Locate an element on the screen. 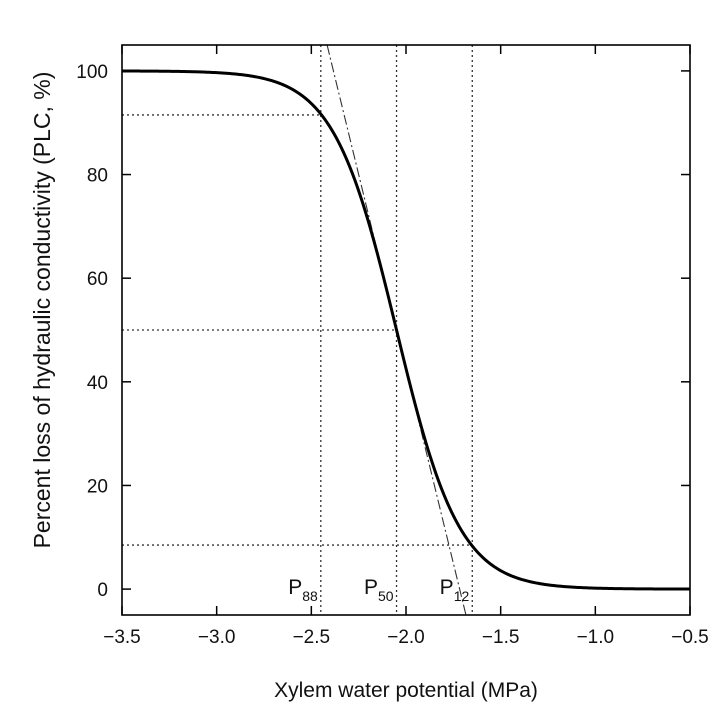  x-tick-label: −2.0 is located at coordinates (406, 637).